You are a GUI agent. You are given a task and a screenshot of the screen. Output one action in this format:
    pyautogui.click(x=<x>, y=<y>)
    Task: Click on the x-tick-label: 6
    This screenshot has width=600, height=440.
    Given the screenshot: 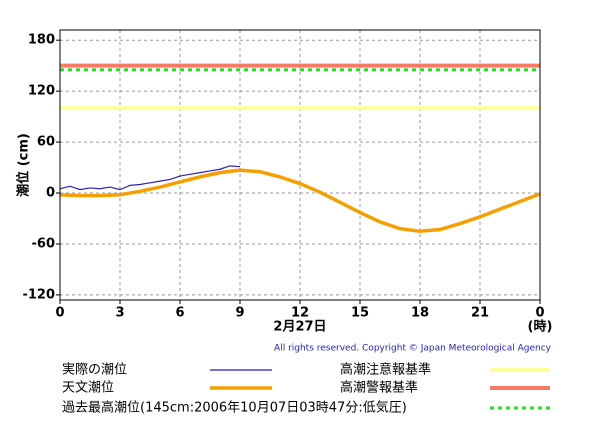 What is the action you would take?
    pyautogui.click(x=179, y=313)
    